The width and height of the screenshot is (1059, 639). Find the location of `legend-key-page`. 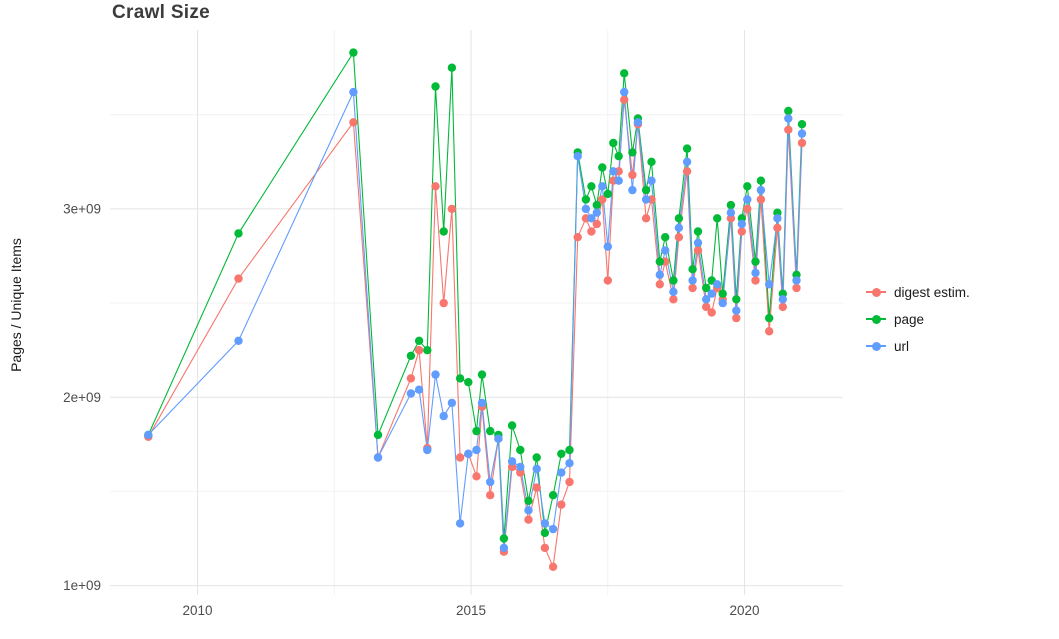

legend-key-page is located at coordinates (876, 319).